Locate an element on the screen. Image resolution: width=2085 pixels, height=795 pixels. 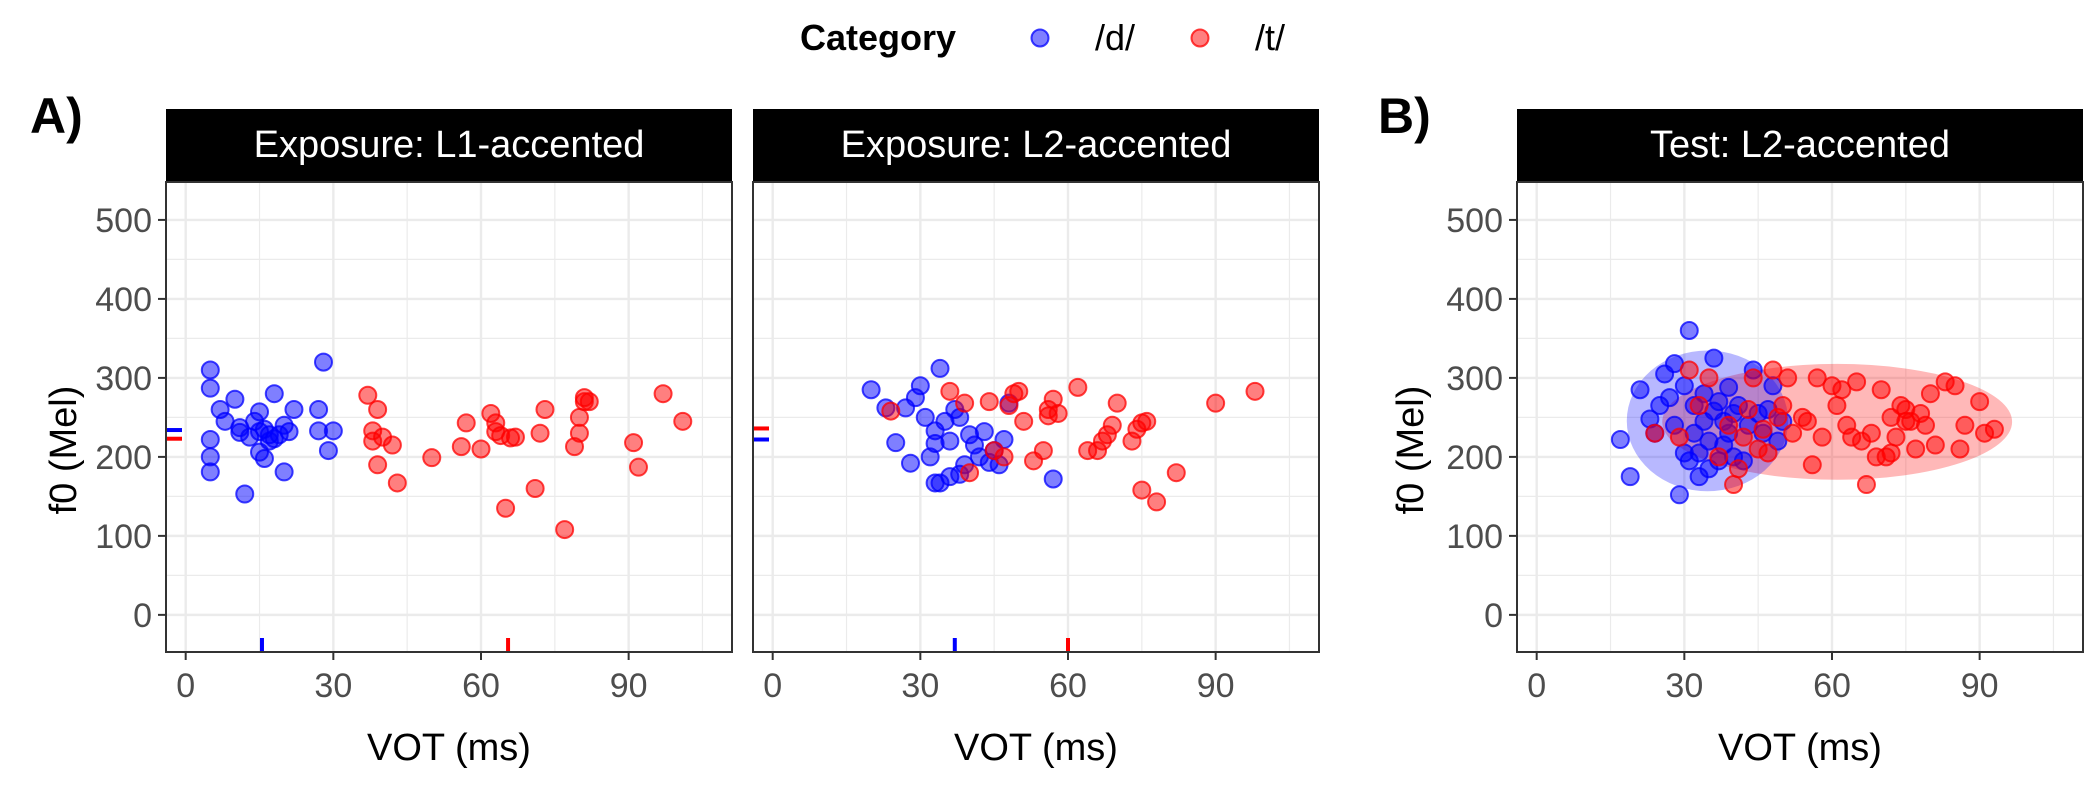
panel-tag-a: A) is located at coordinates (56, 116).